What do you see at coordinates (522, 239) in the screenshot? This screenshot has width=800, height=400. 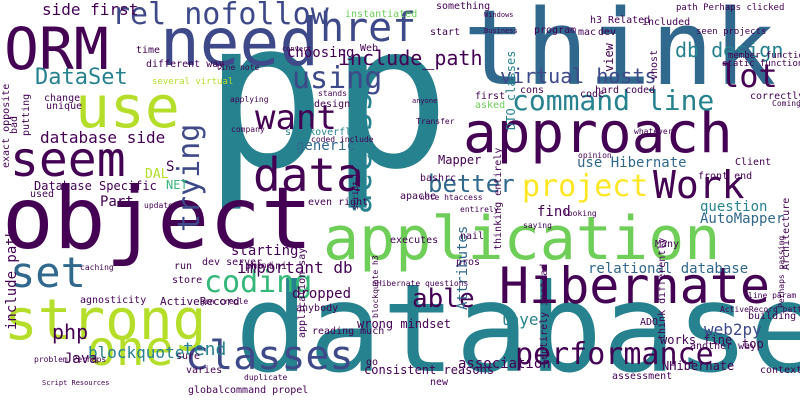 I see `word: application` at bounding box center [522, 239].